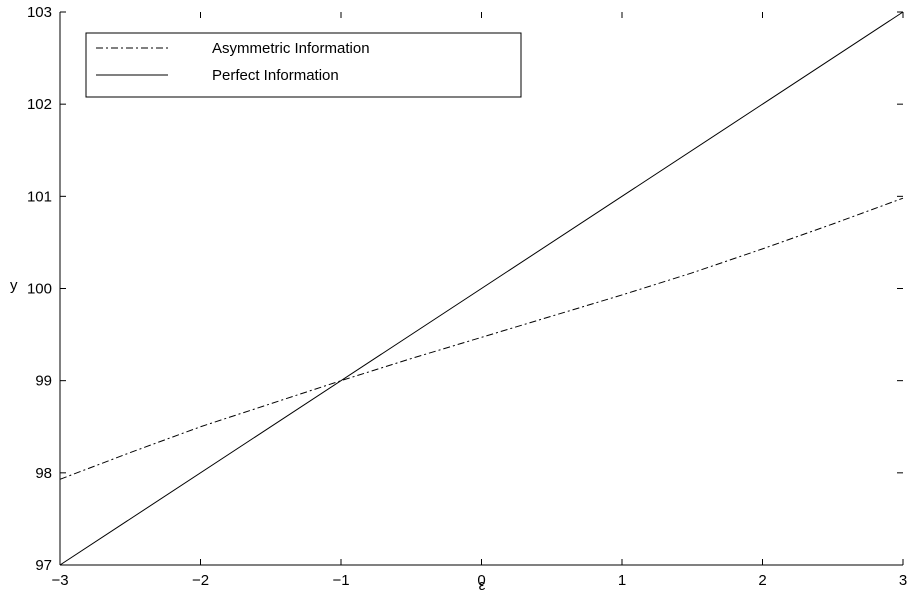 The image size is (907, 605). Describe the element at coordinates (39, 196) in the screenshot. I see `y-tick-label: 101` at that location.